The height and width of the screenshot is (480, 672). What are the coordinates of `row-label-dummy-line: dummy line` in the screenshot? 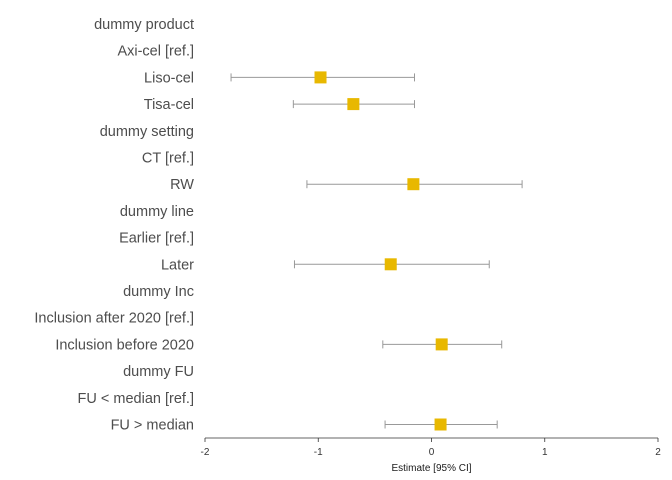 It's located at (157, 212).